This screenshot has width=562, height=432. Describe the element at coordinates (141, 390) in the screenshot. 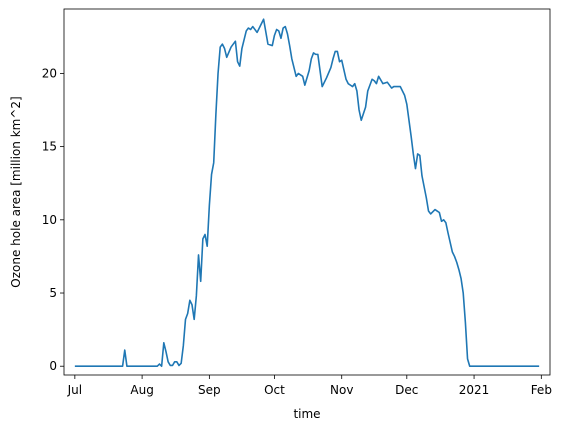

I see `x-tick-label: Aug` at that location.